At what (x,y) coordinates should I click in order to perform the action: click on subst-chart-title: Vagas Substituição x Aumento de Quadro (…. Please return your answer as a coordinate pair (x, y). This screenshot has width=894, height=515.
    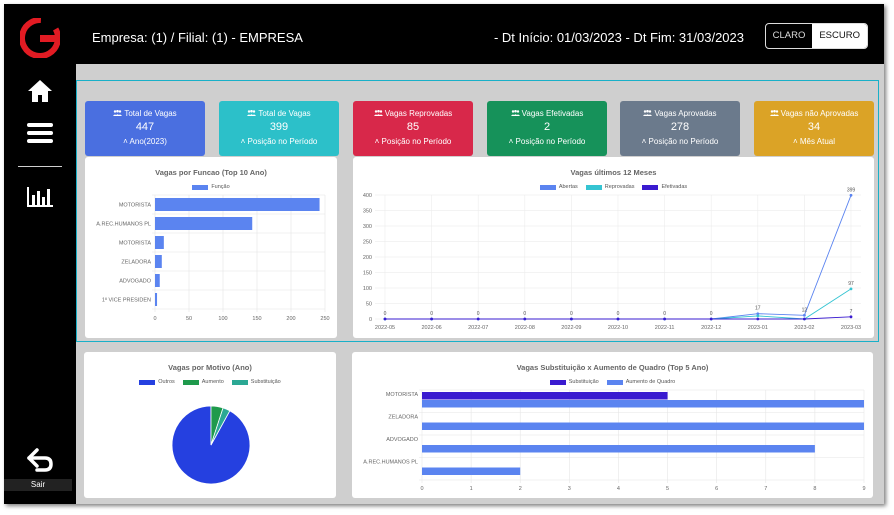
    Looking at the image, I should click on (612, 367).